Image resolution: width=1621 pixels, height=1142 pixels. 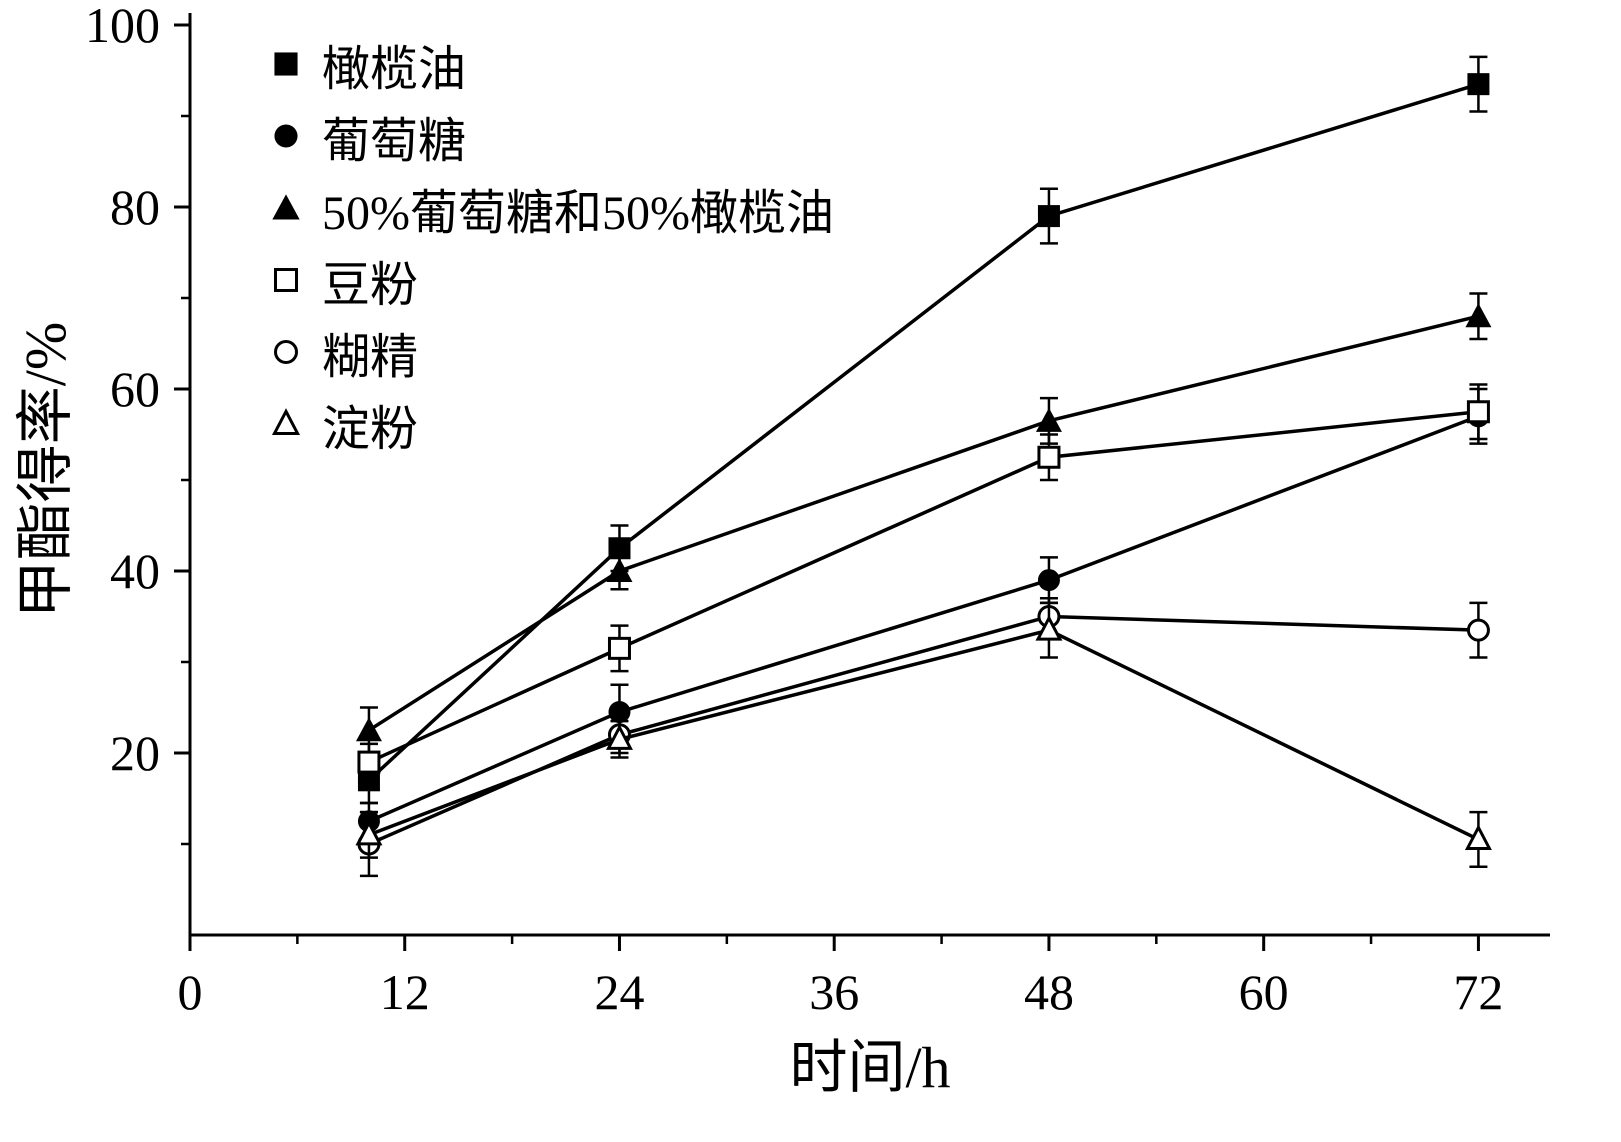 What do you see at coordinates (286, 64) in the screenshot?
I see `square-filled-icon` at bounding box center [286, 64].